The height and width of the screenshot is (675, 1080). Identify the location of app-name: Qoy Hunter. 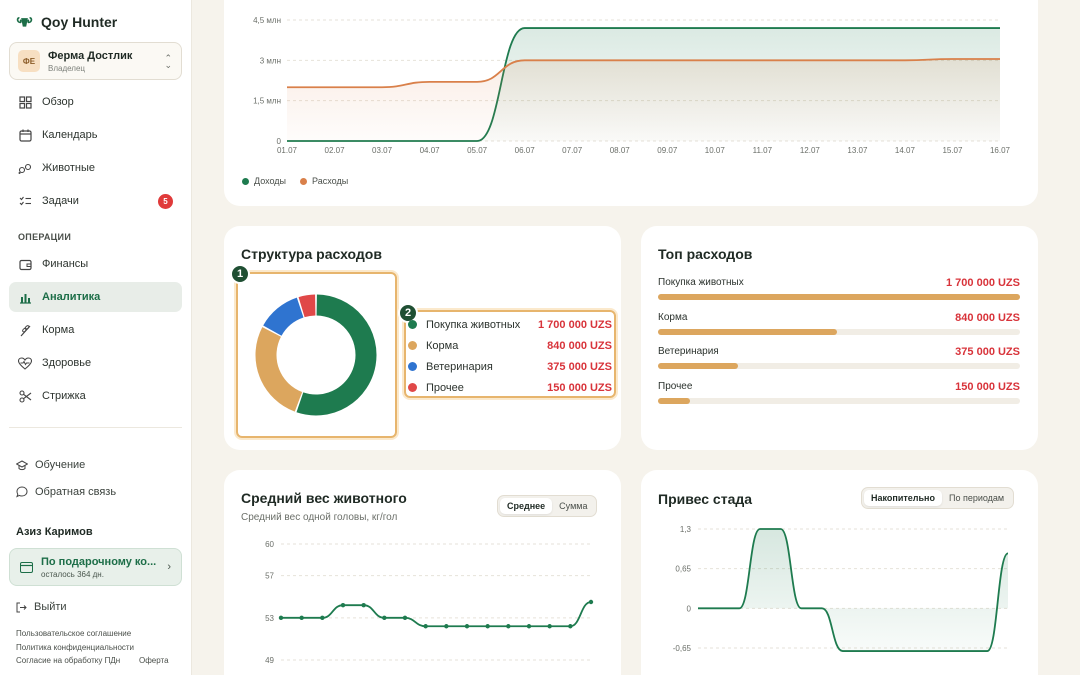
(79, 21).